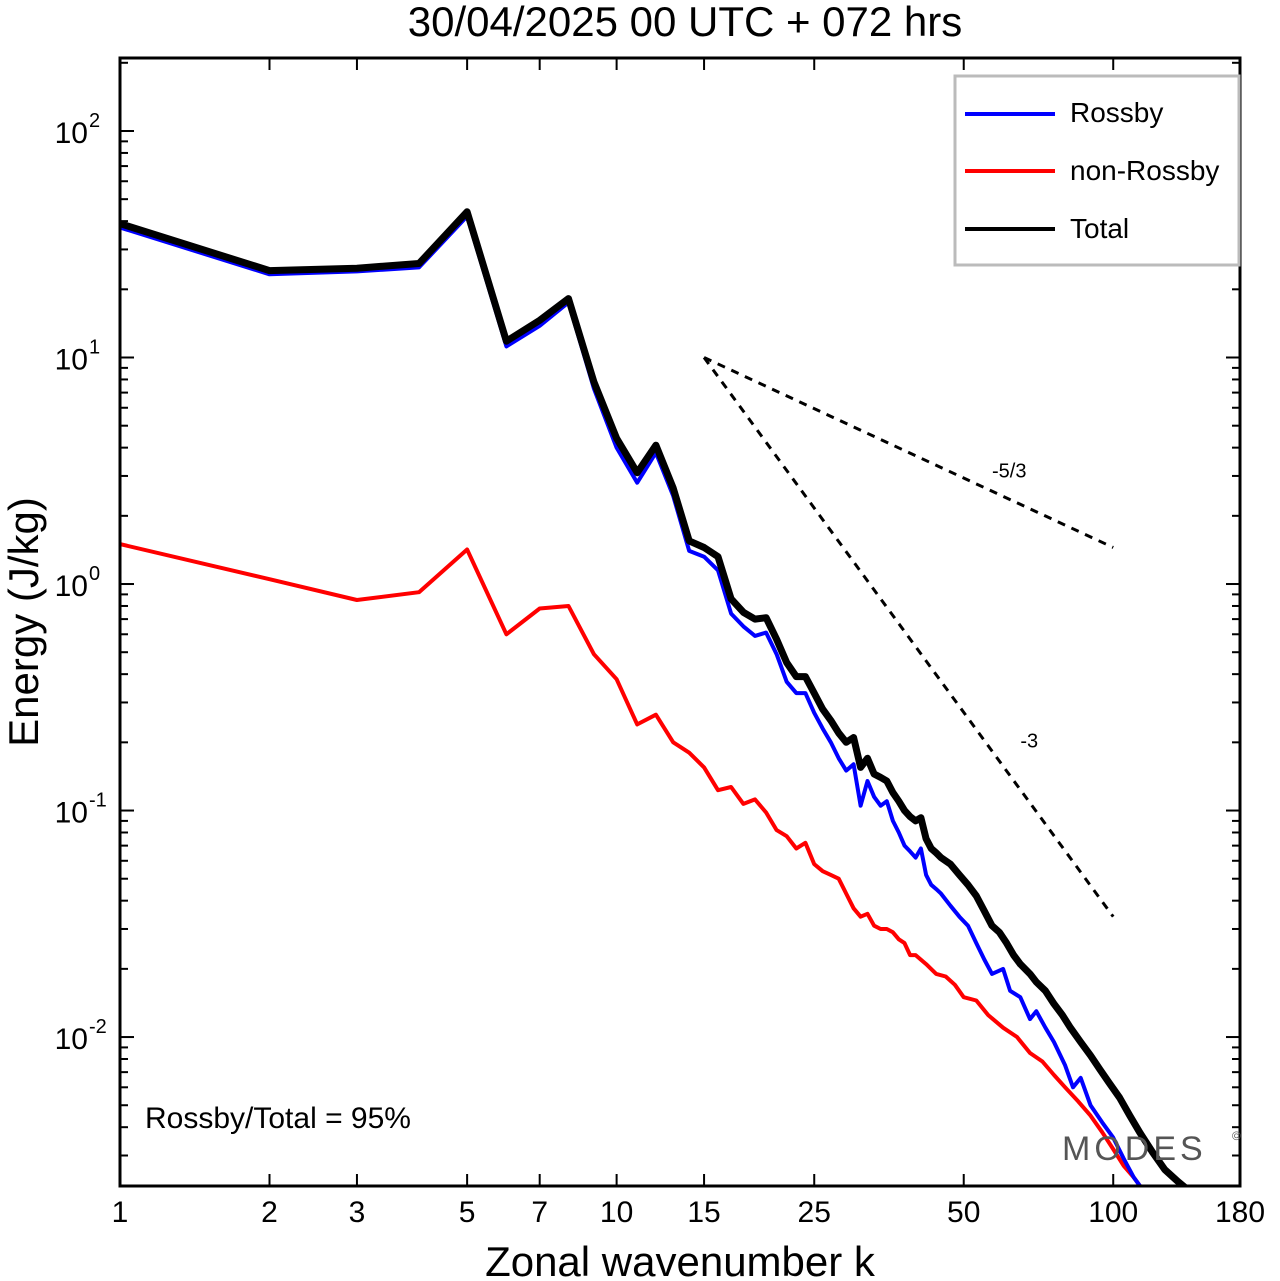 This screenshot has height=1281, width=1280. Describe the element at coordinates (680, 1259) in the screenshot. I see `x-axis-label: Zonal wavenumber k` at that location.